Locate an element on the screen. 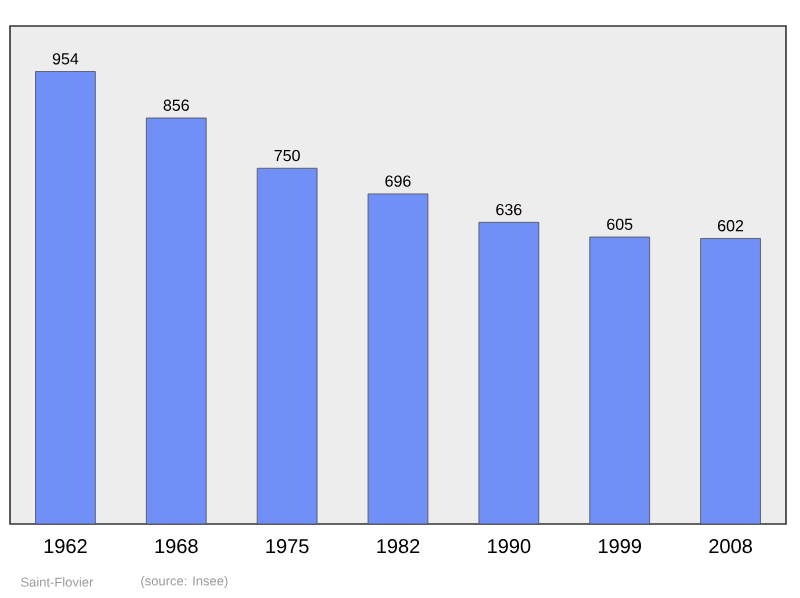 Image resolution: width=800 pixels, height=598 pixels. data-label: 856 is located at coordinates (176, 105).